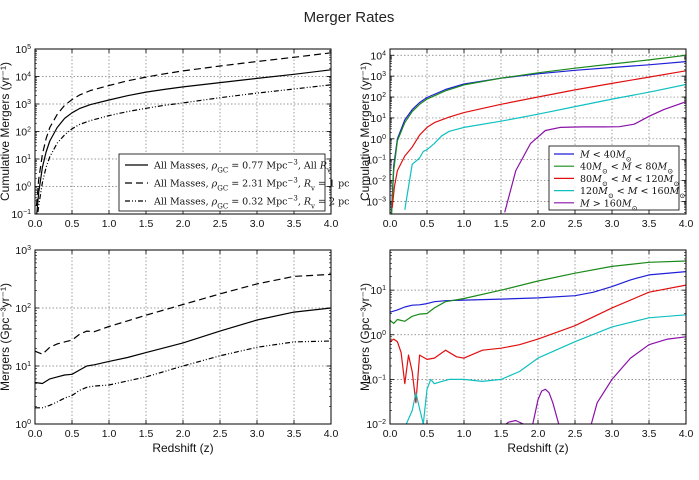  Describe the element at coordinates (605, 172) in the screenshot. I see `legend-label-1-part-2: ⊙` at that location.